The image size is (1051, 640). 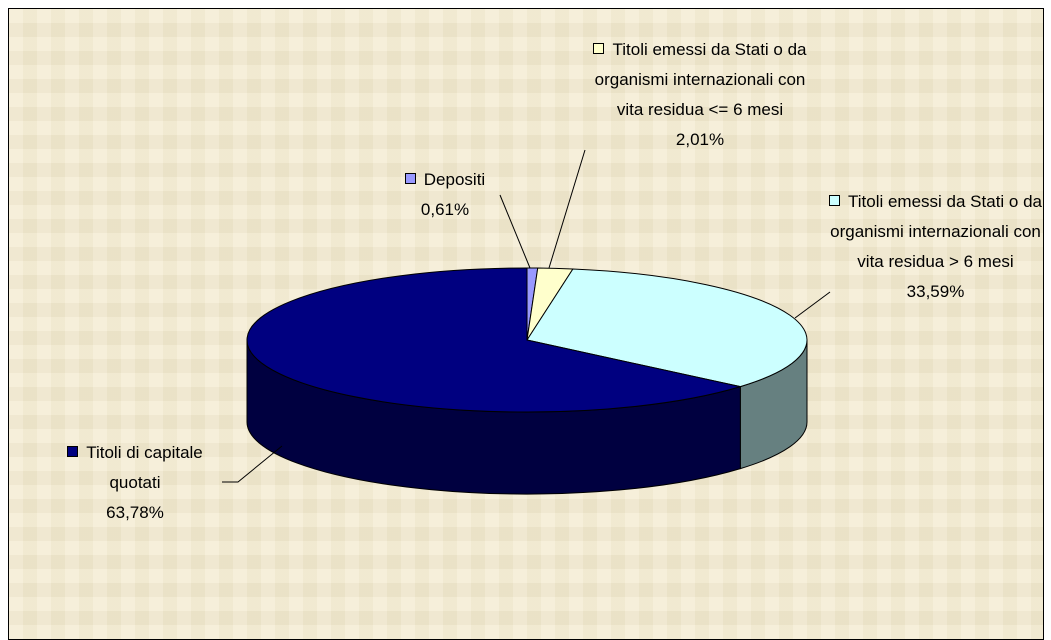 I want to click on value-label: 63,78%, so click(x=135, y=512).